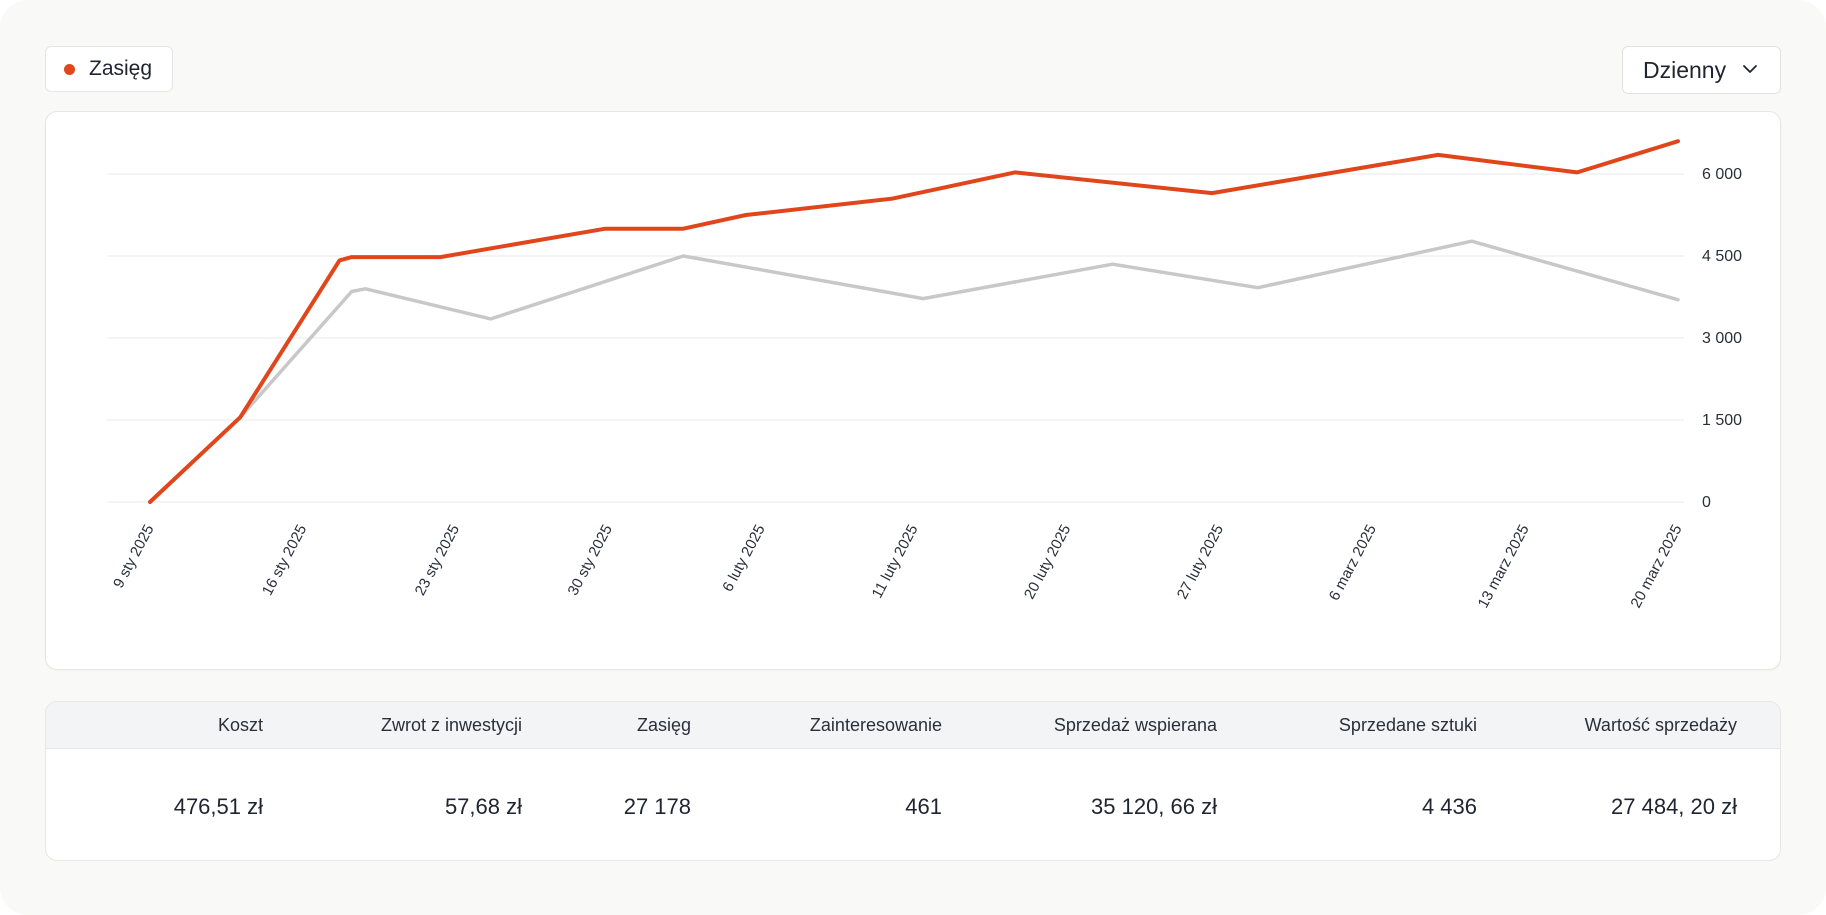  Describe the element at coordinates (1353, 563) in the screenshot. I see `x-tick-label: 6 marz 2025` at that location.